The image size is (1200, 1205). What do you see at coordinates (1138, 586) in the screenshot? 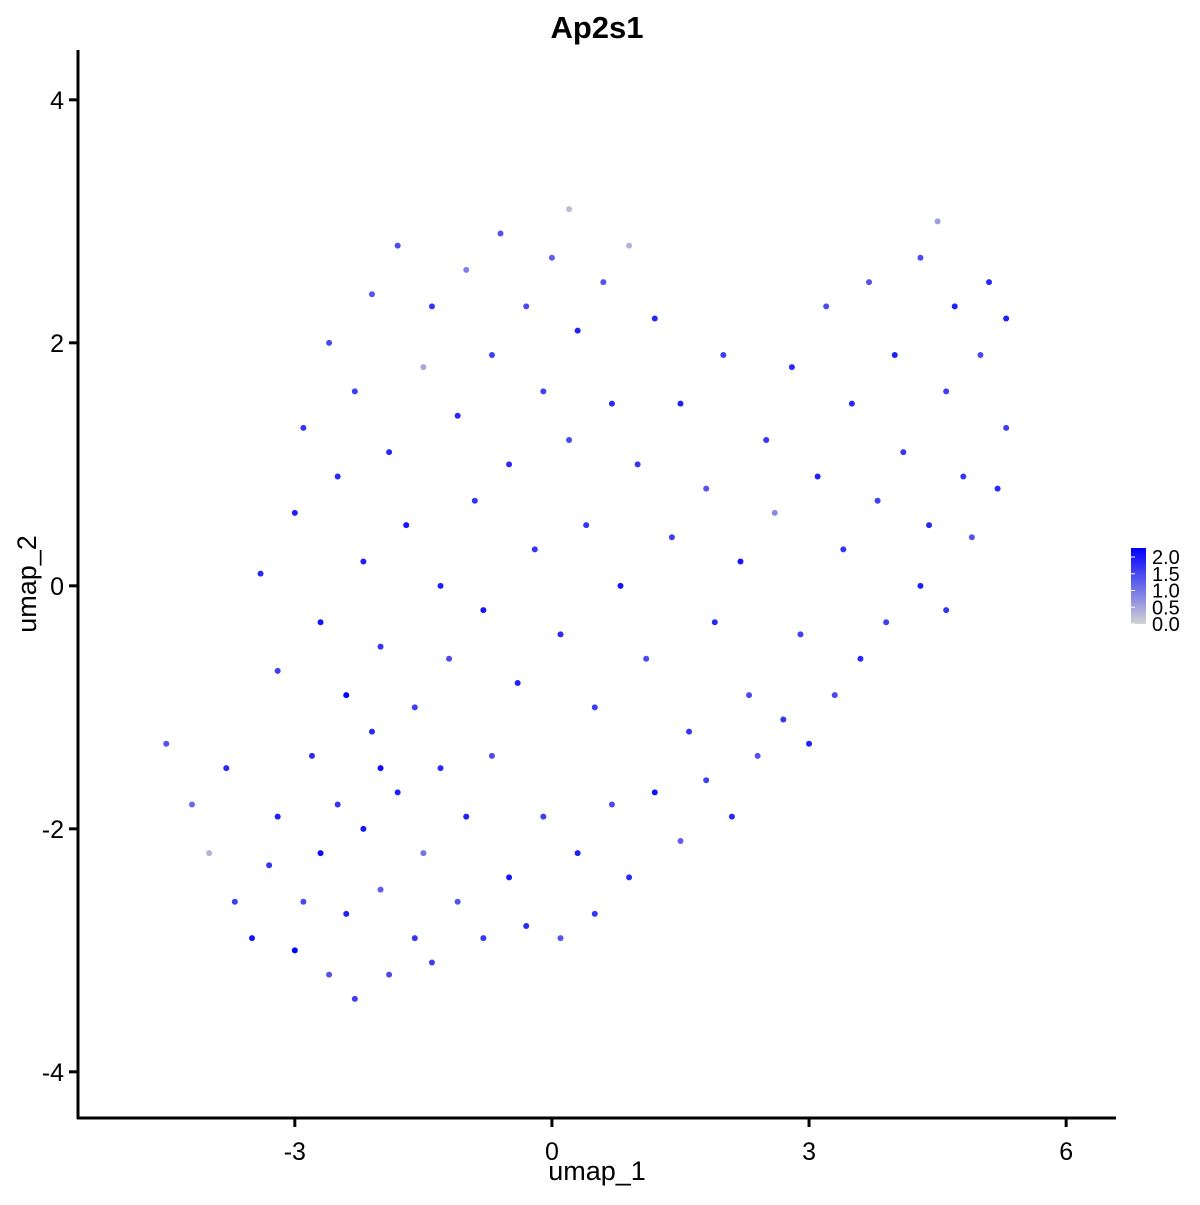
I see `colorbar` at bounding box center [1138, 586].